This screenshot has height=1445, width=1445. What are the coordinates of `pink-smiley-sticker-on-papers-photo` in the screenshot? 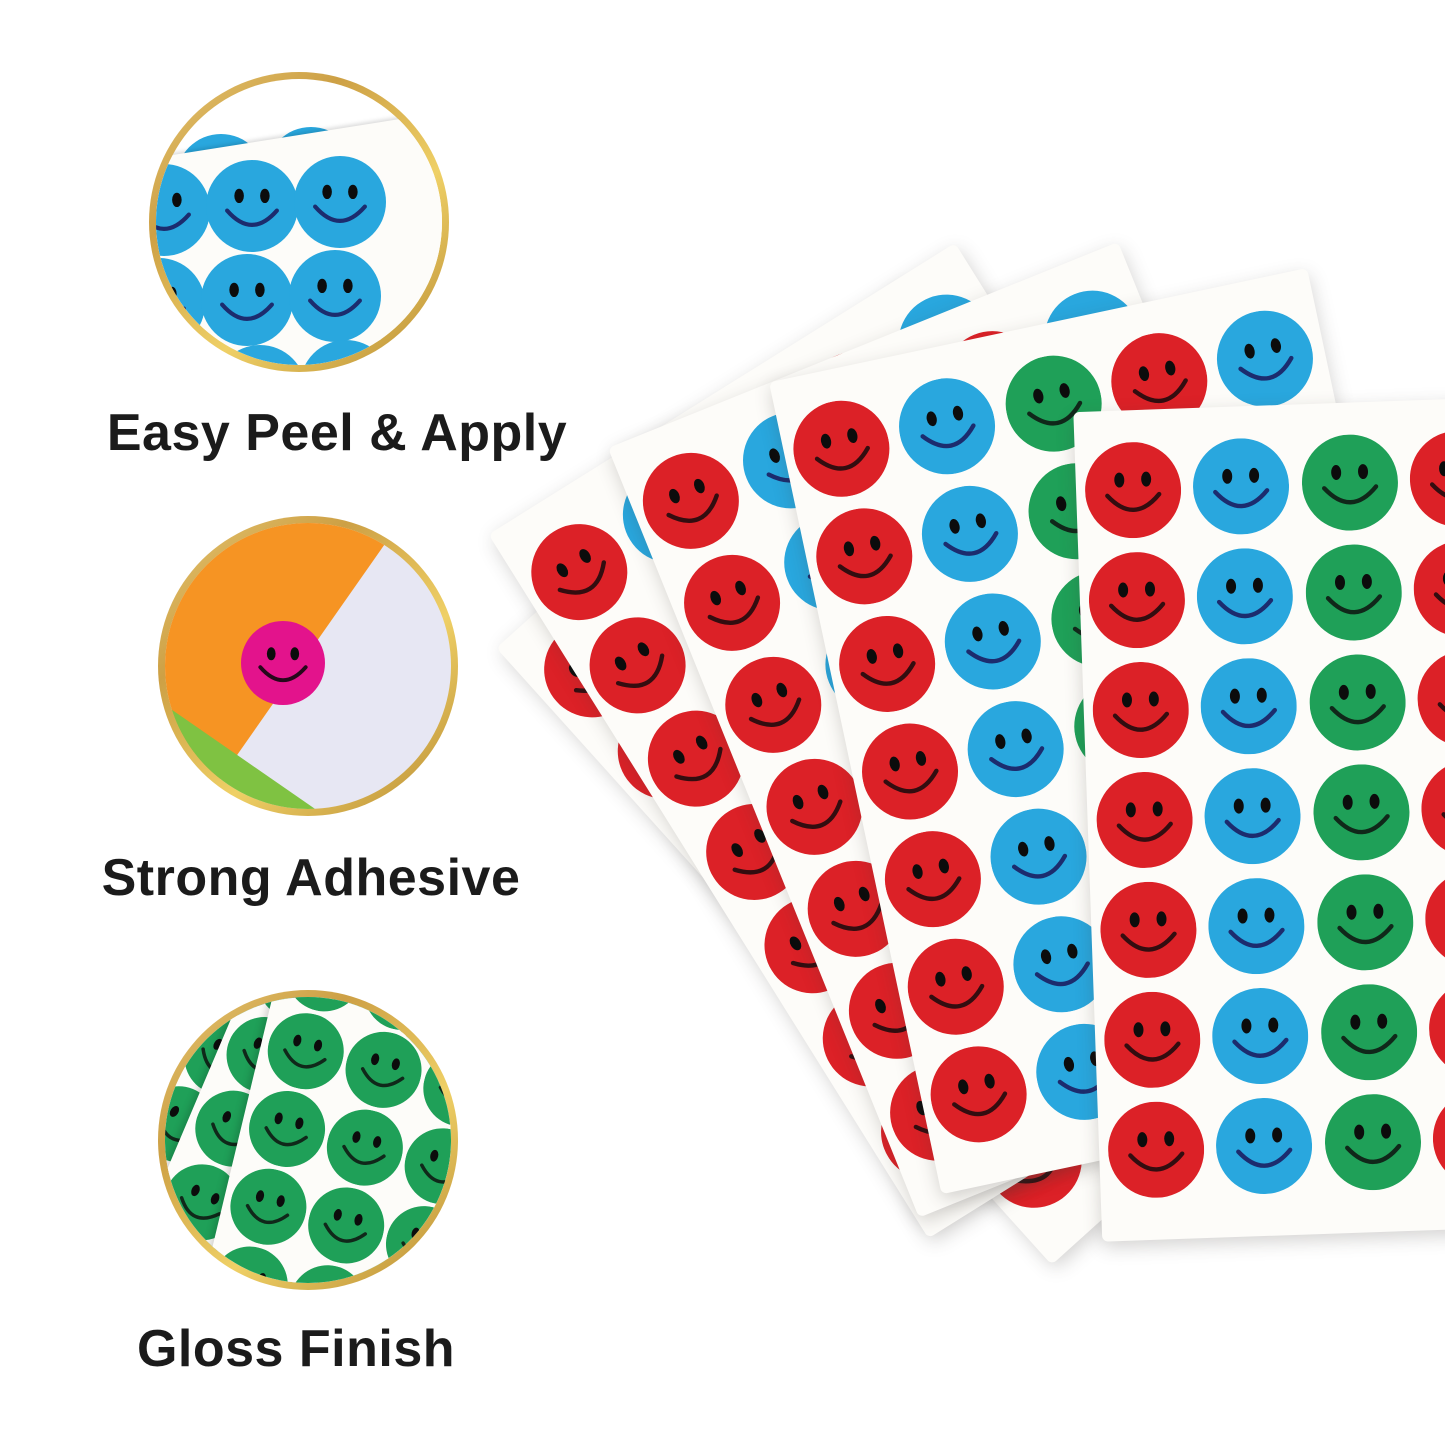 It's located at (308, 666).